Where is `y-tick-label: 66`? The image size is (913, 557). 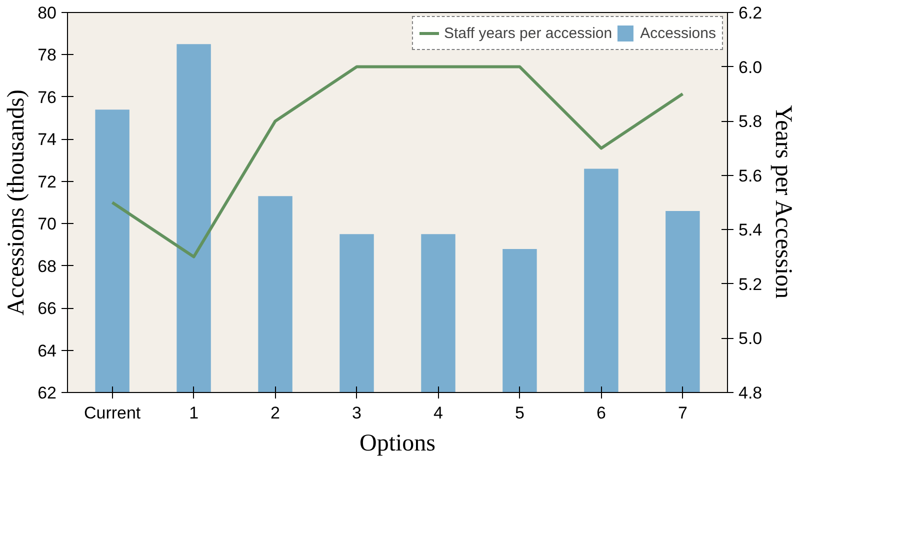
y-tick-label: 66 is located at coordinates (47, 308).